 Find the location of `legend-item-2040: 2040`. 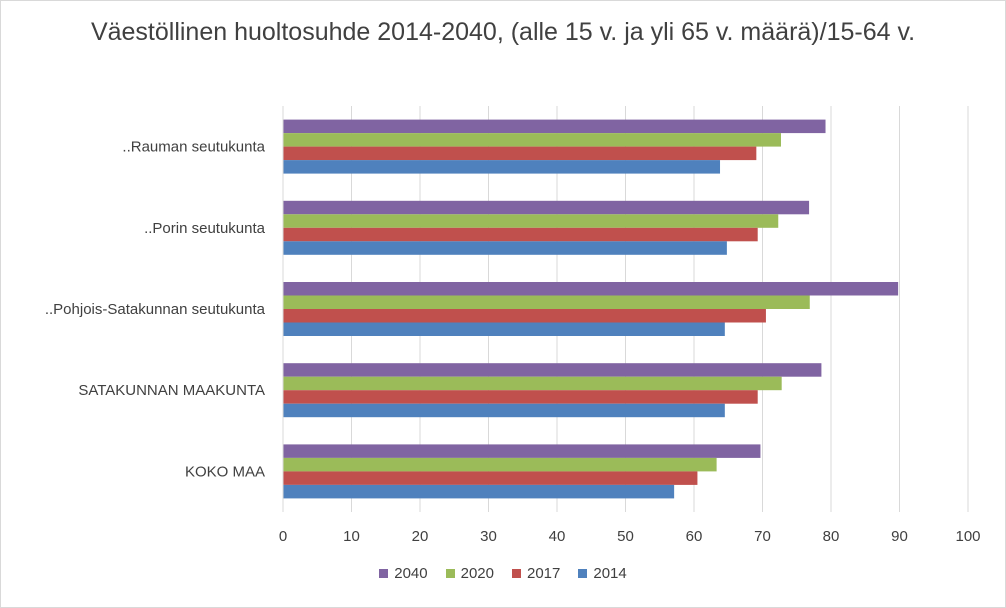

legend-item-2040: 2040 is located at coordinates (403, 573).